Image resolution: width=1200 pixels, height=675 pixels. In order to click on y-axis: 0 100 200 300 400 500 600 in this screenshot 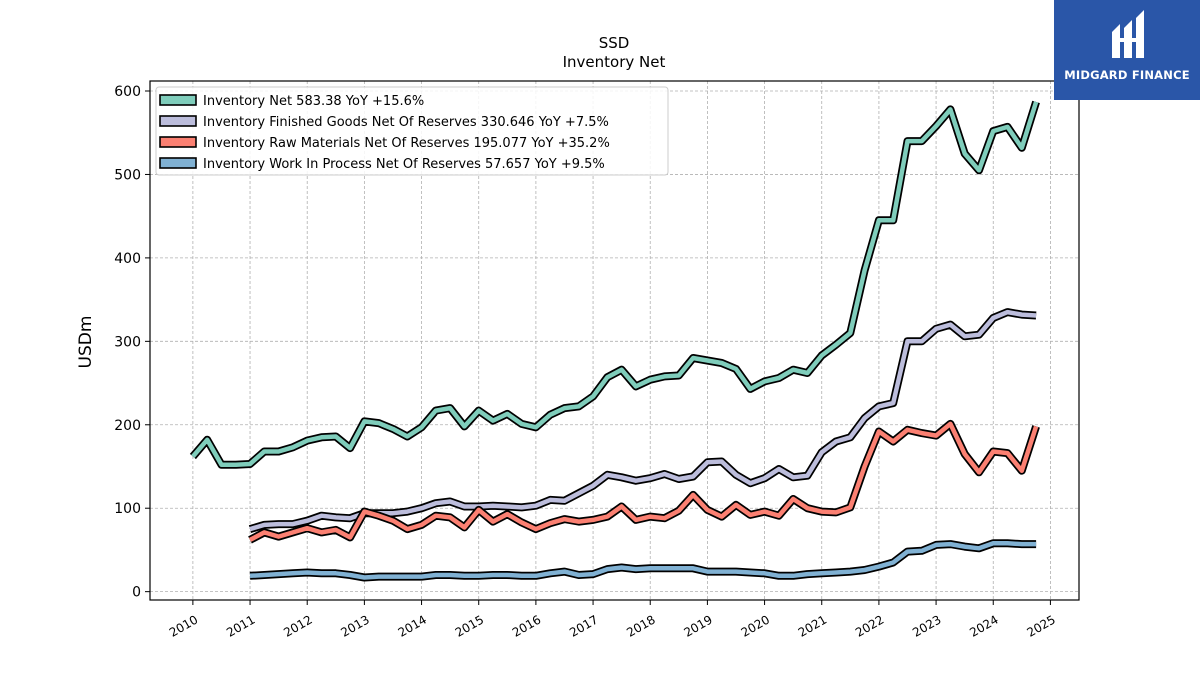, I will do `click(132, 342)`.